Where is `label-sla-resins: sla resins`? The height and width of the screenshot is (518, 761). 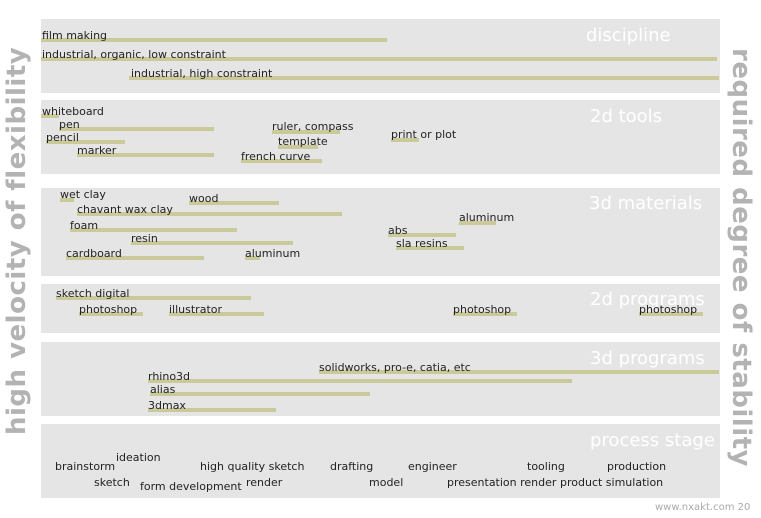 label-sla-resins: sla resins is located at coordinates (422, 243).